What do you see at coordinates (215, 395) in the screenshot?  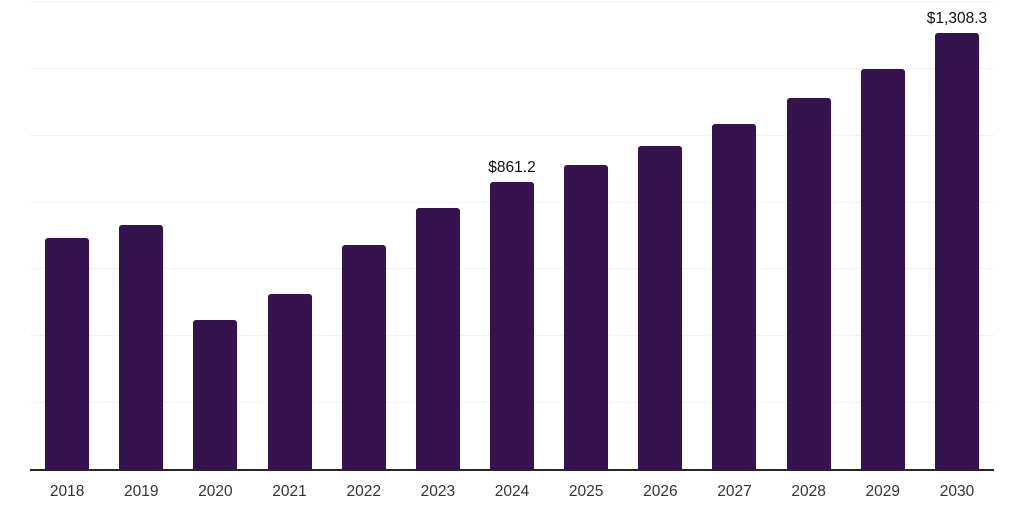 I see `bar-2020` at bounding box center [215, 395].